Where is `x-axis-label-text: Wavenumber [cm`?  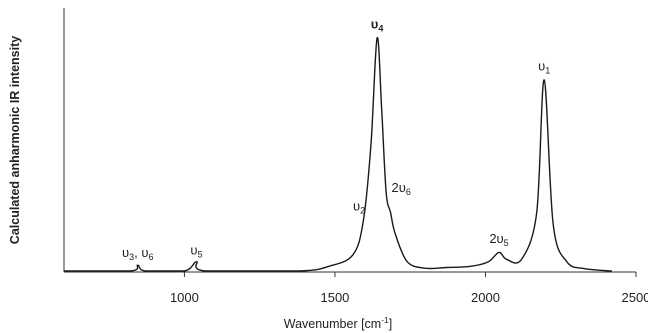
x-axis-label-text: Wavenumber [cm is located at coordinates (332, 324).